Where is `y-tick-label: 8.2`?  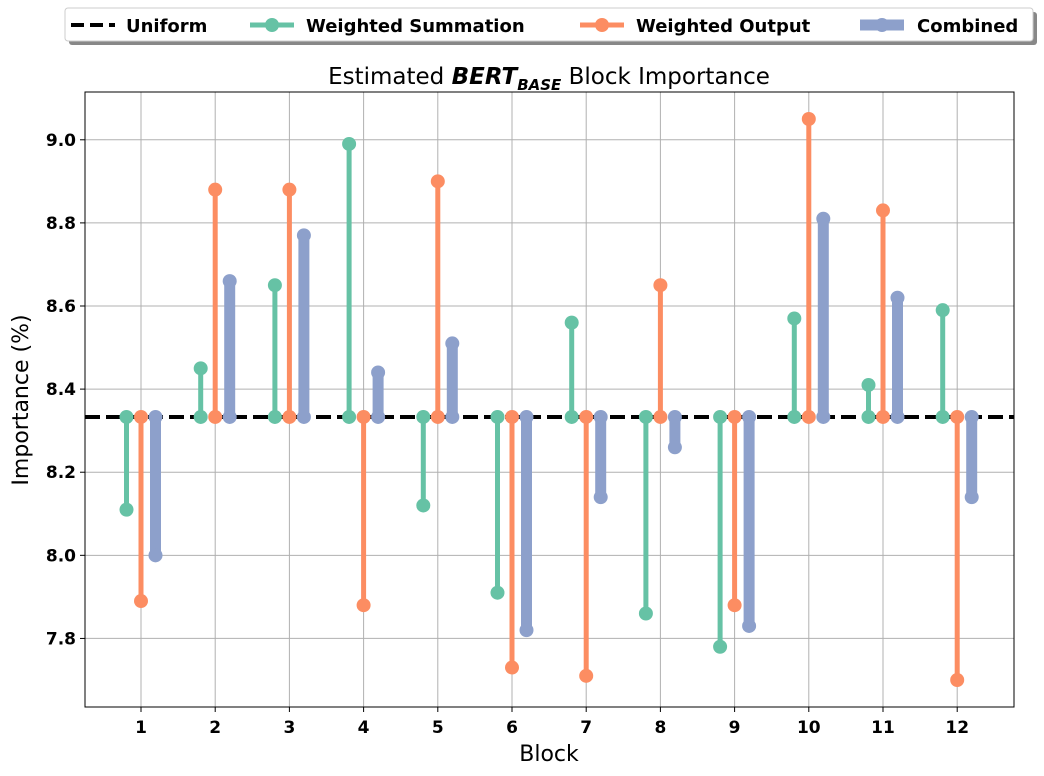 y-tick-label: 8.2 is located at coordinates (61, 473).